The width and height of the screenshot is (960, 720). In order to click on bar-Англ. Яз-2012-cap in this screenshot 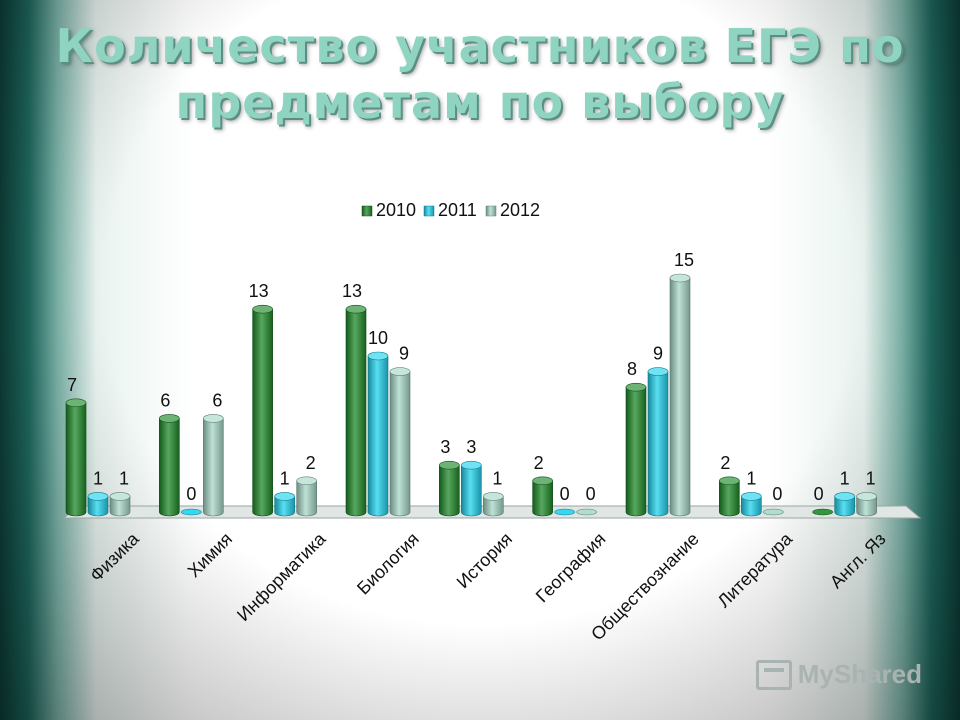, I will do `click(866, 496)`.